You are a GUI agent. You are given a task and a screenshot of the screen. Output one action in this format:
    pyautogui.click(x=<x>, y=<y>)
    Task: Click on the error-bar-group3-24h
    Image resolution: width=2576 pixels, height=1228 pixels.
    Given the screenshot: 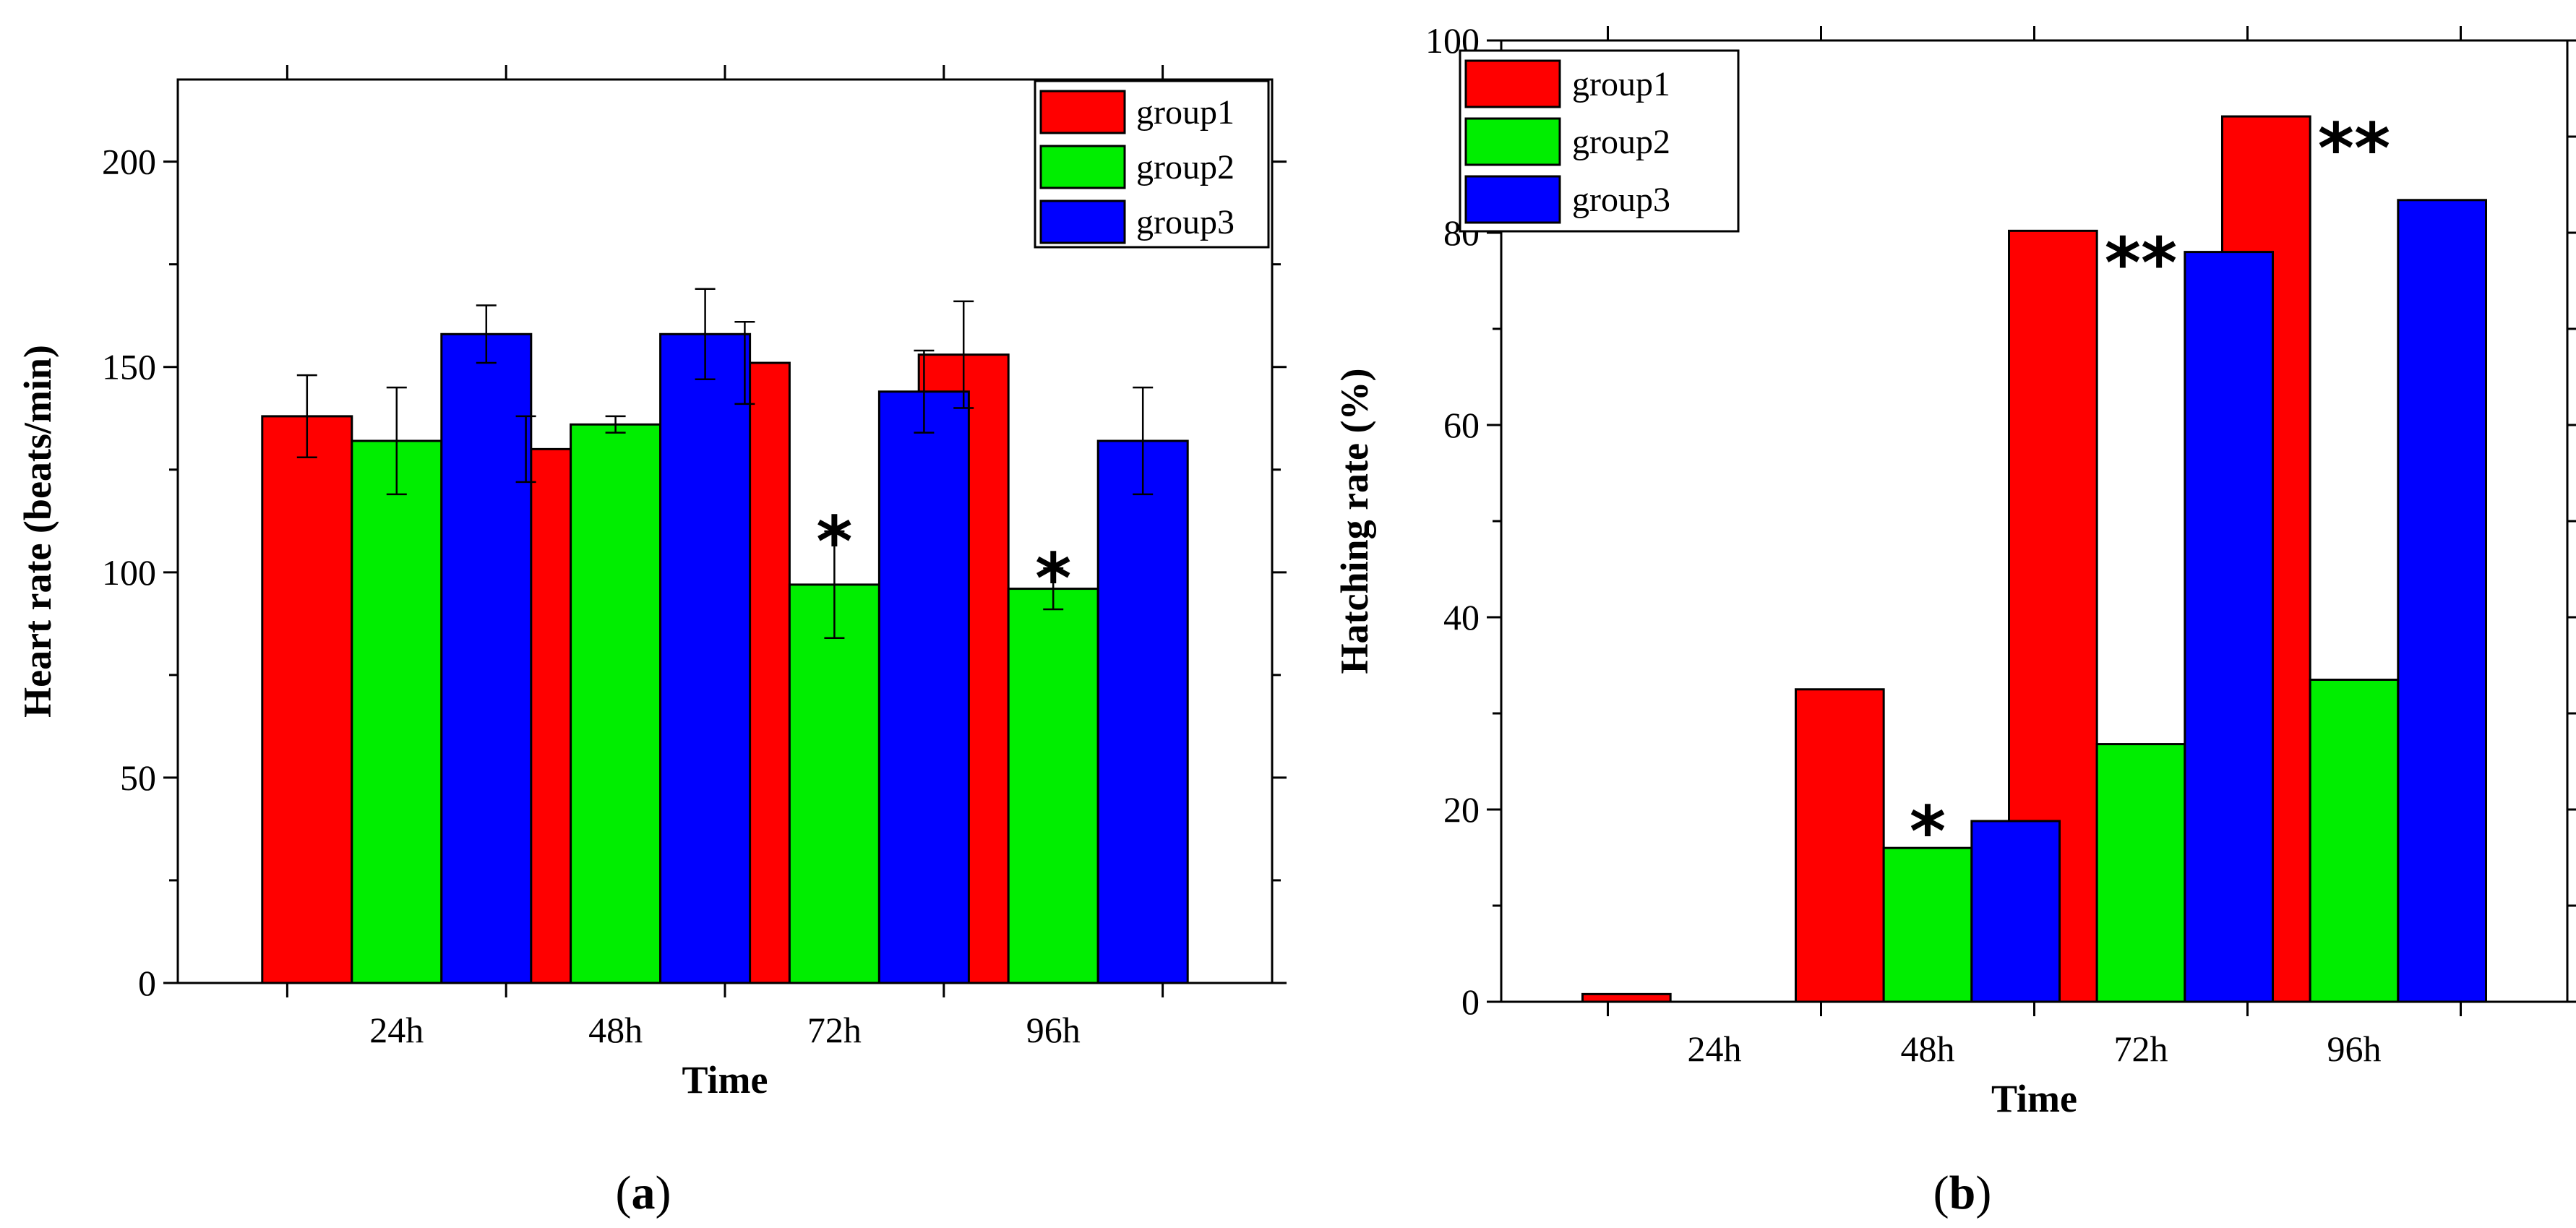 What is the action you would take?
    pyautogui.click(x=487, y=334)
    